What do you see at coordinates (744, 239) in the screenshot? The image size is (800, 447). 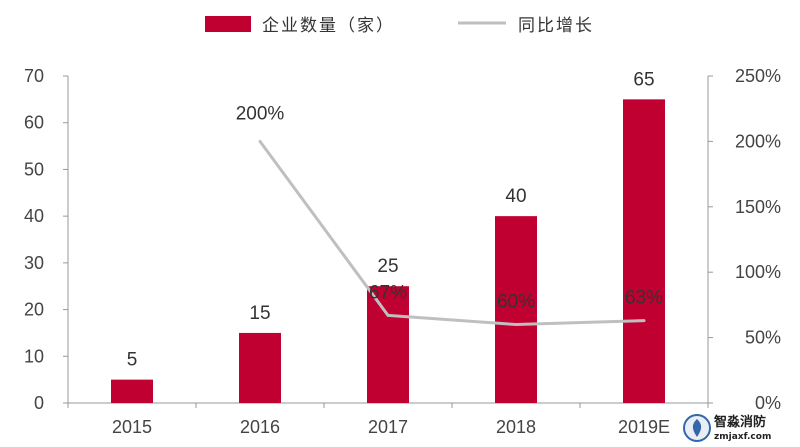 I see `right-y-axis-ticks: 0% 50% 100% 150% 200% 250%` at bounding box center [744, 239].